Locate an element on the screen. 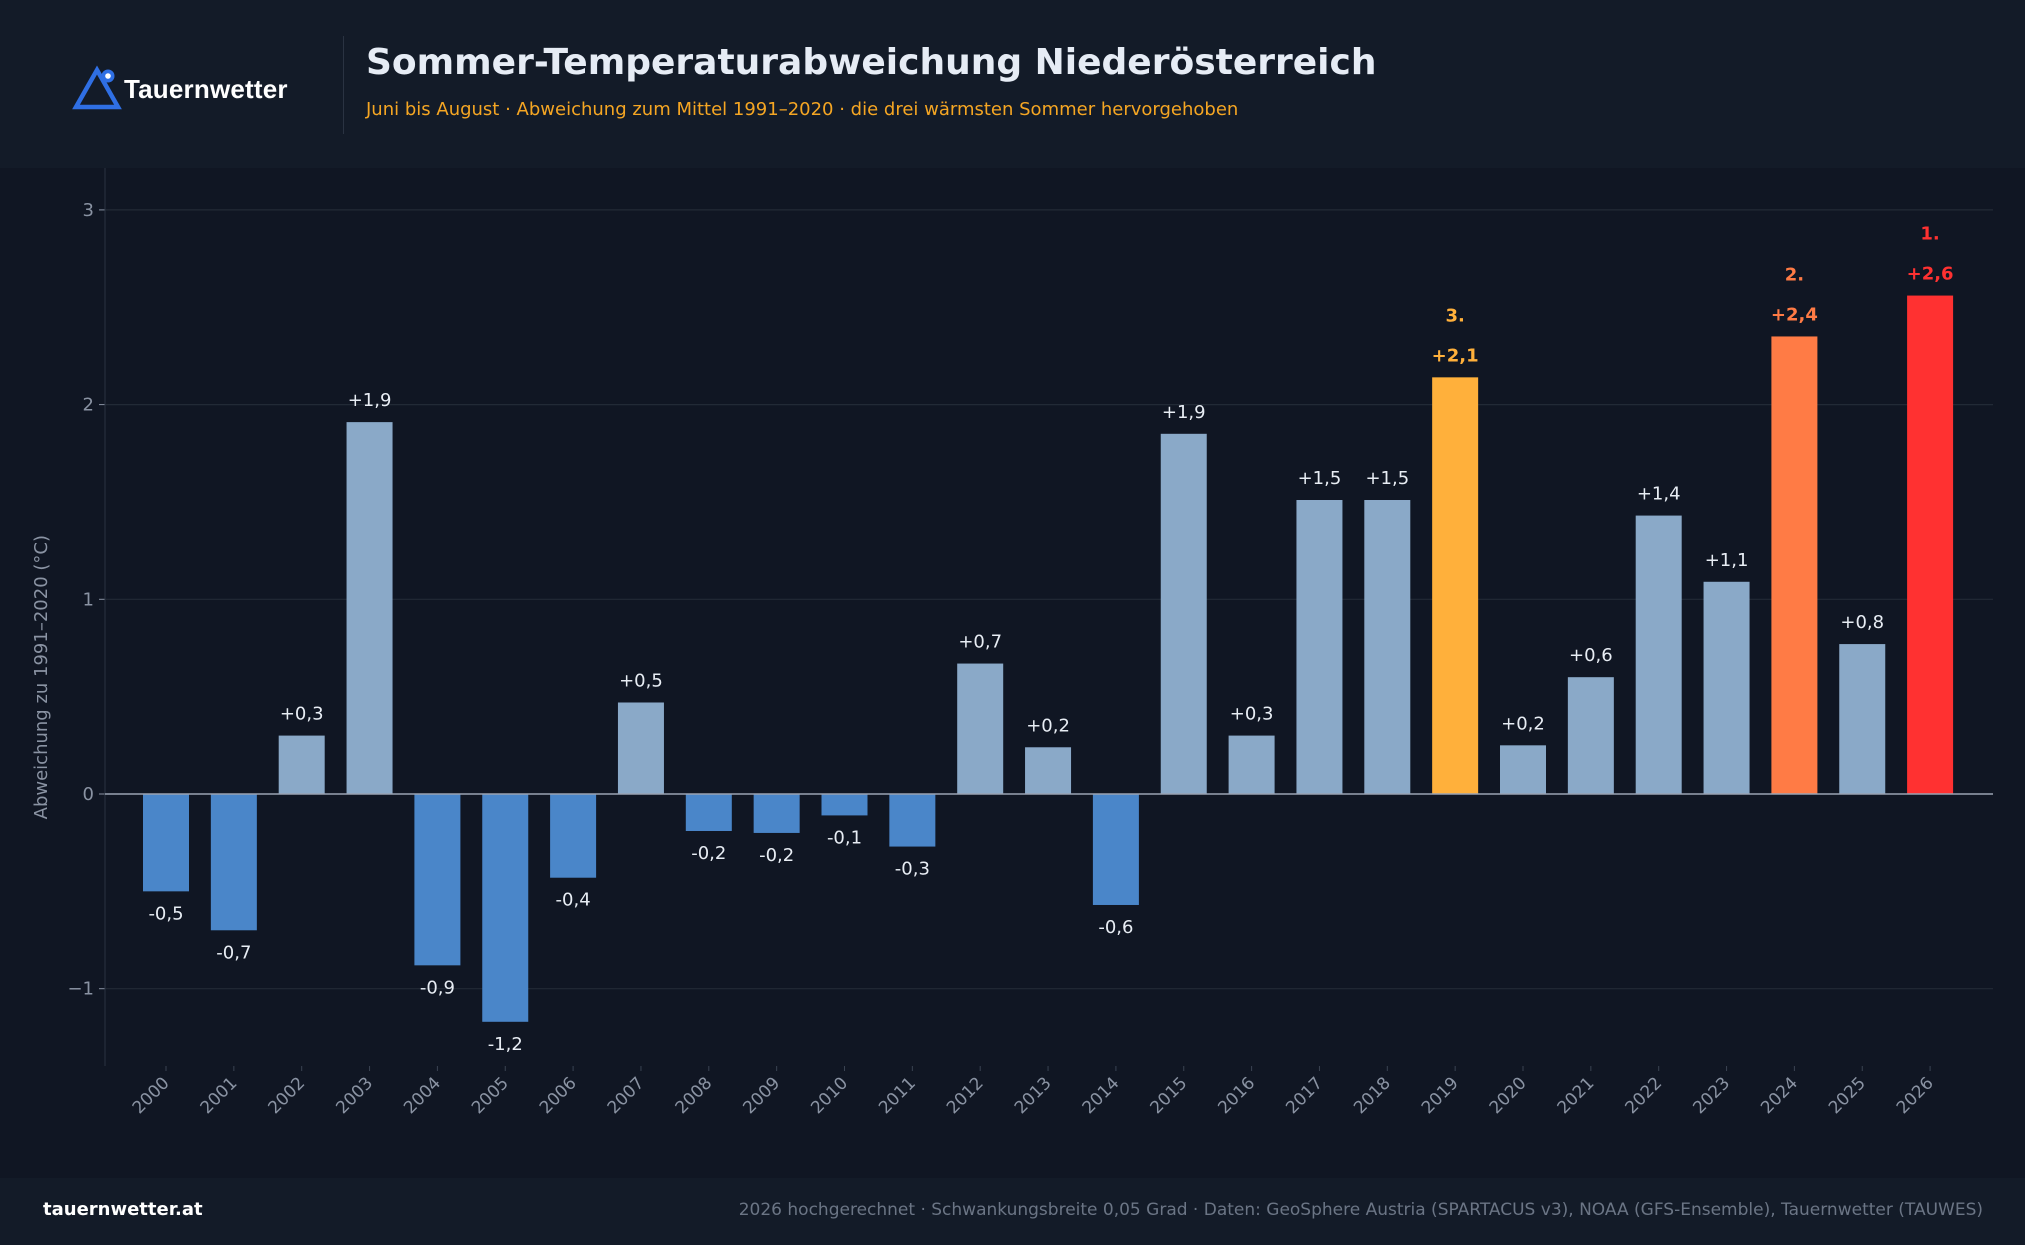 This screenshot has height=1245, width=2025. bar-2024 is located at coordinates (1794, 565).